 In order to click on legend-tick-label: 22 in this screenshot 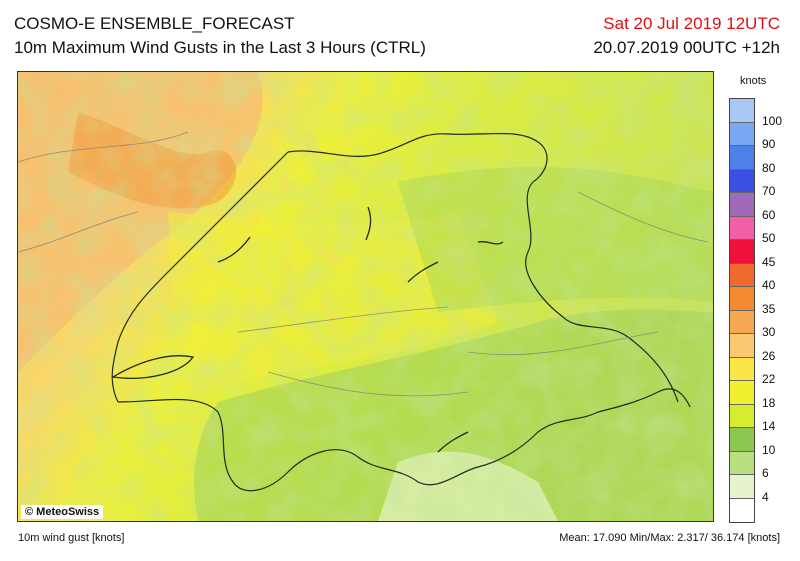, I will do `click(769, 379)`.